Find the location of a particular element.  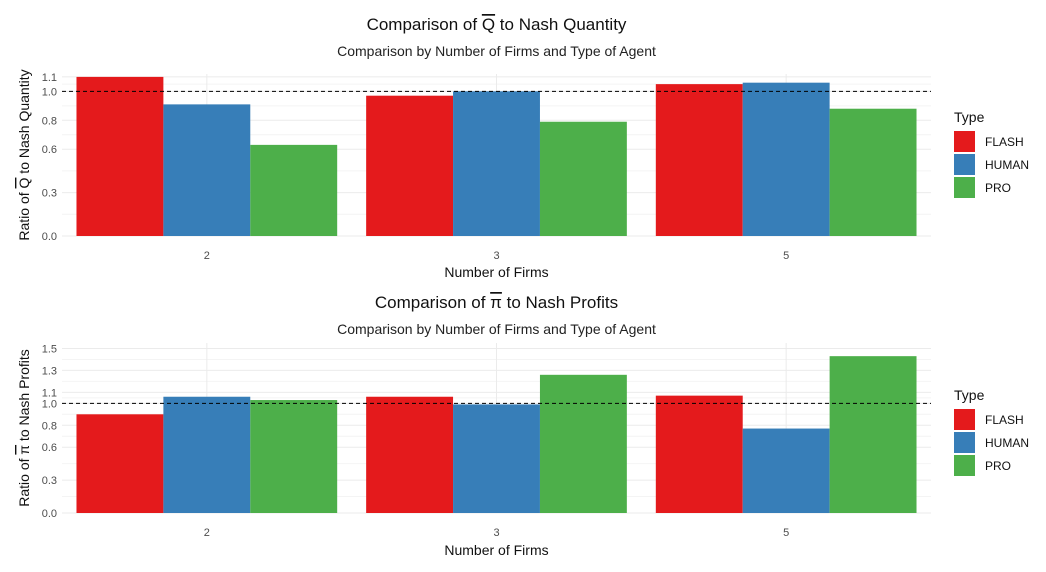

y-tick-label: 1.3 is located at coordinates (49, 371).